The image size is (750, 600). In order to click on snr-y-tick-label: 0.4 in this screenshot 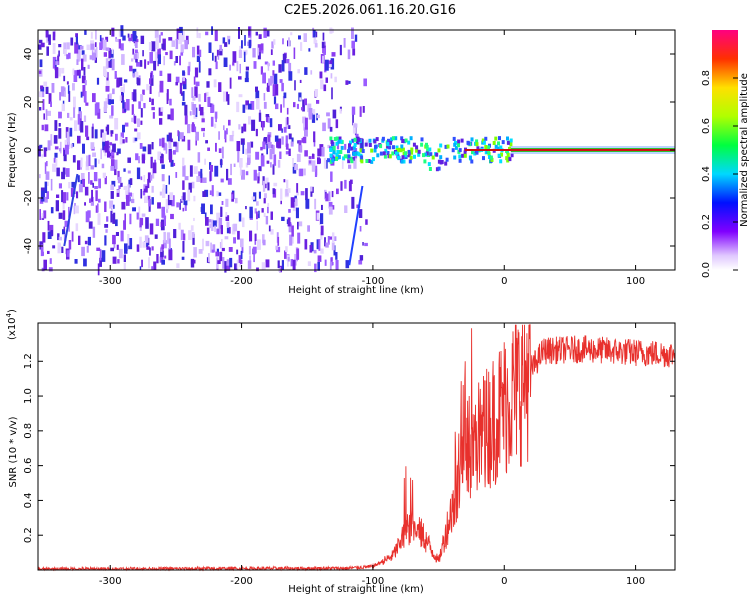, I will do `click(28, 500)`.